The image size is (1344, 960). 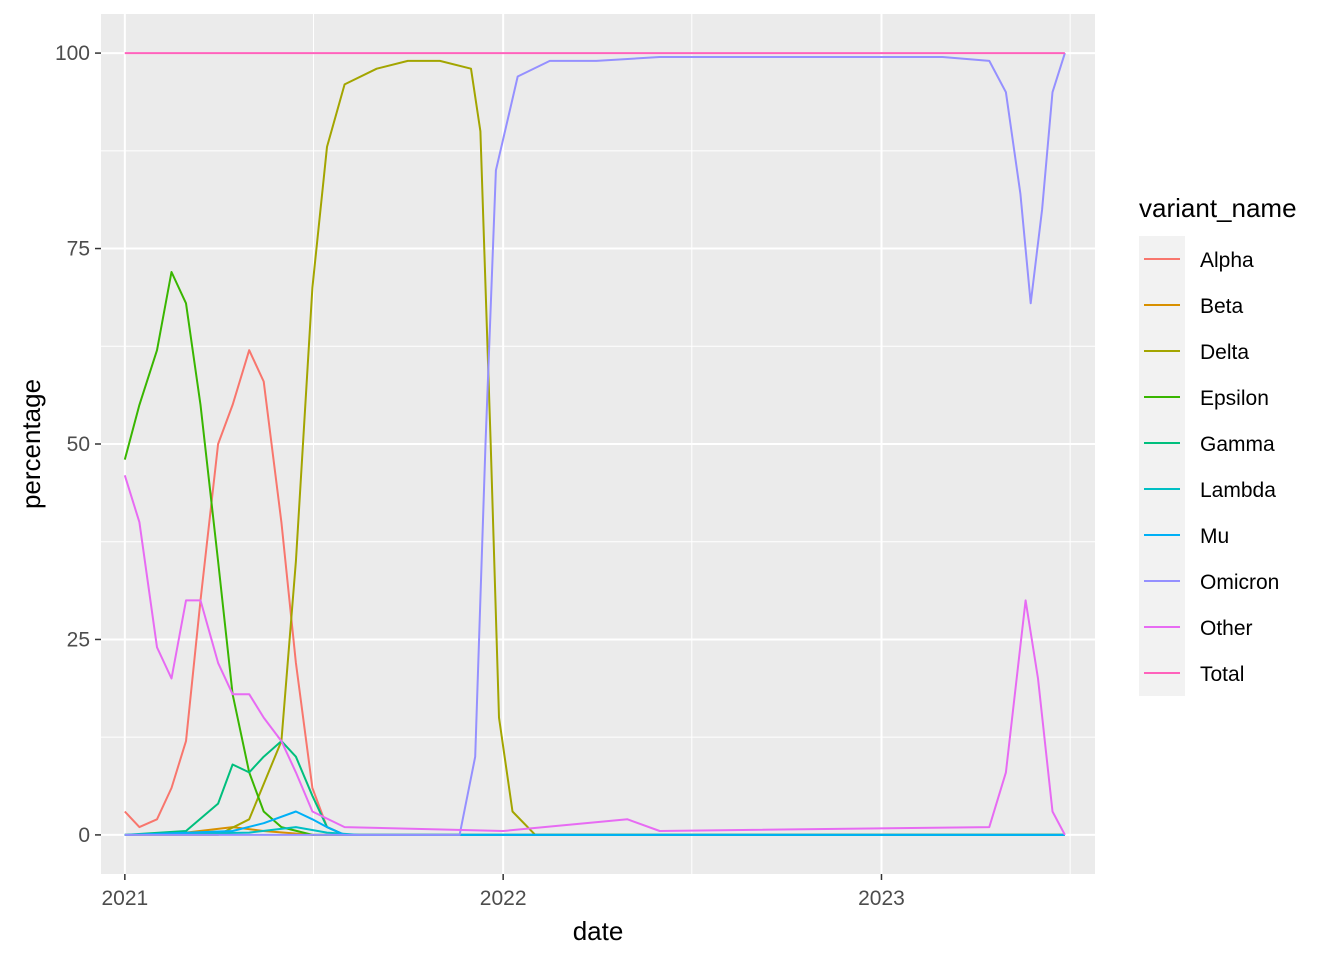 I want to click on x-axis-title: date, so click(x=598, y=931).